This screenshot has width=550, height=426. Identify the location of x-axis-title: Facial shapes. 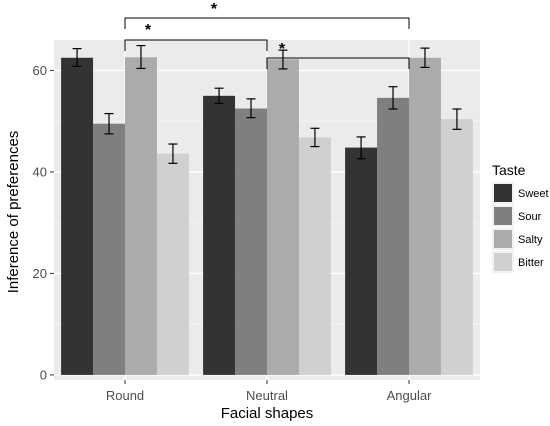
(267, 413).